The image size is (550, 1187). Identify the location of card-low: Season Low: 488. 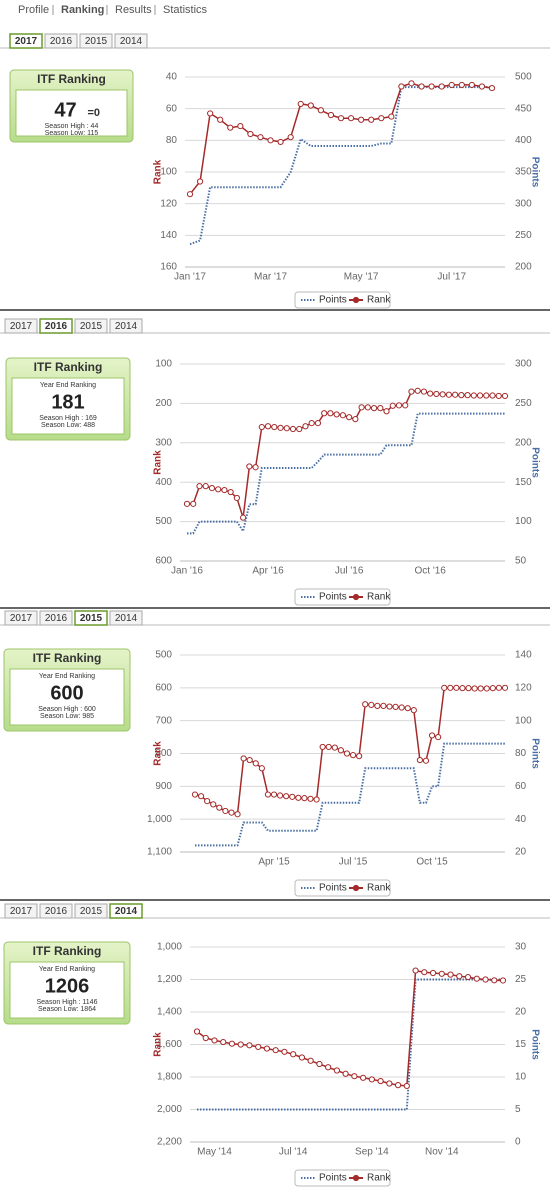
(68, 425).